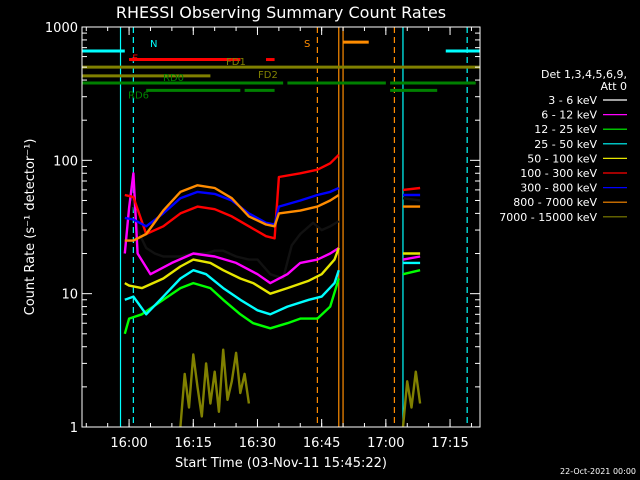 The height and width of the screenshot is (480, 640). Describe the element at coordinates (321, 443) in the screenshot. I see `x-tick-label-3: 16:45` at that location.